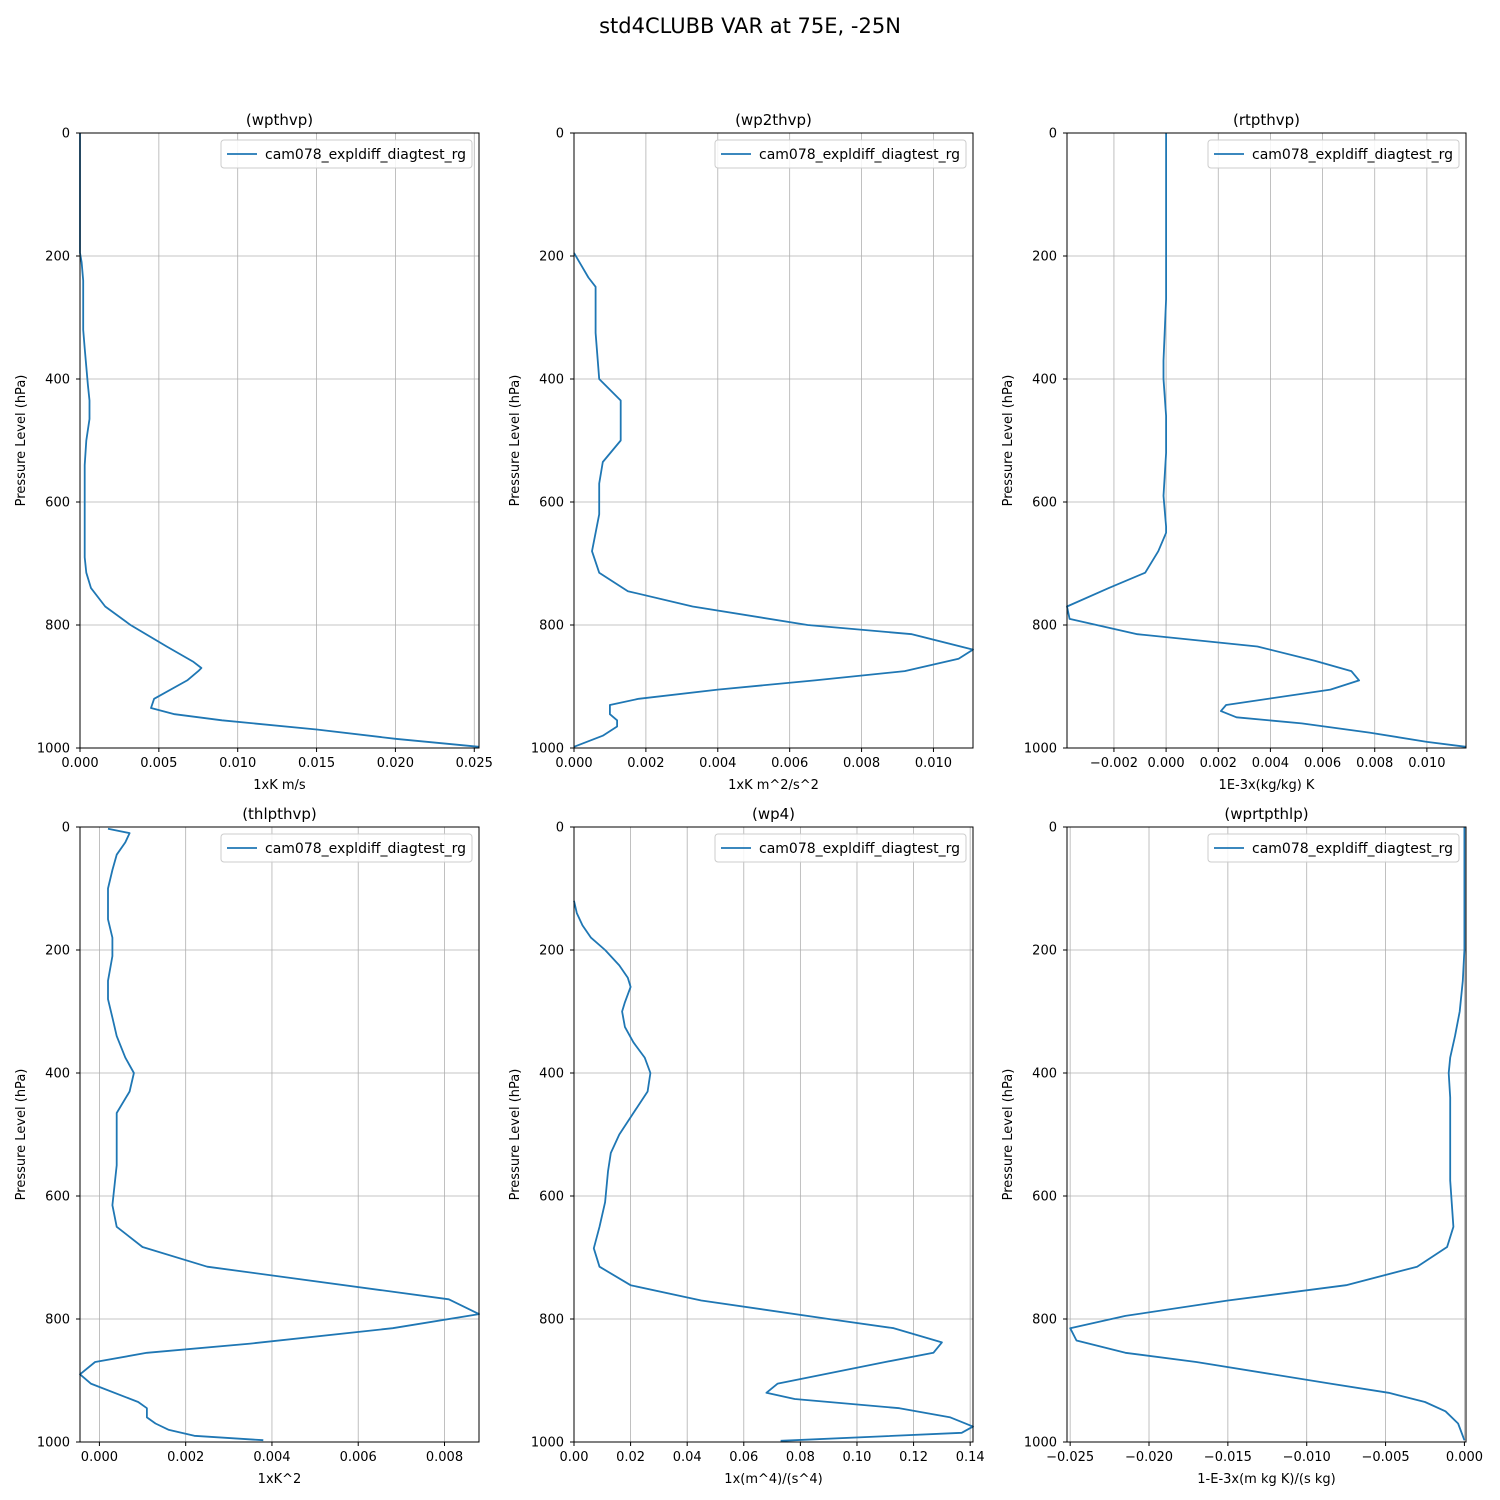  What do you see at coordinates (1266, 814) in the screenshot?
I see `subplot-title: (wprtpthlp)` at bounding box center [1266, 814].